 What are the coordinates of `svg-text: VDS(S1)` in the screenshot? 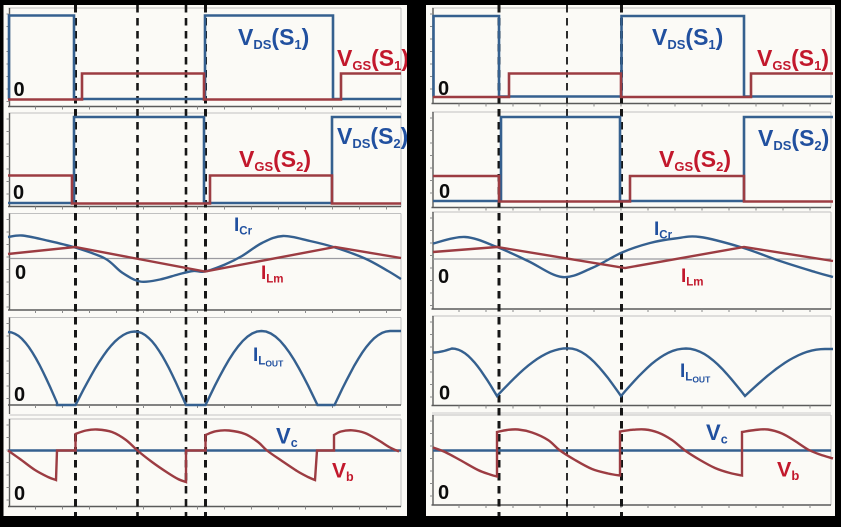 It's located at (687, 38).